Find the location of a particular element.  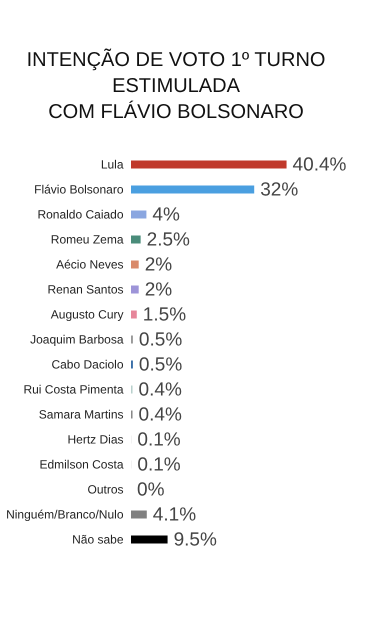

data-label: 1.5% is located at coordinates (164, 315).